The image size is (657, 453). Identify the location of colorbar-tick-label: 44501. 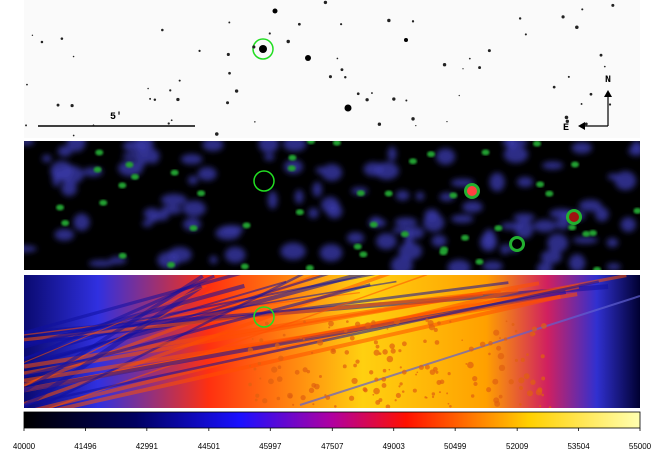
(209, 446).